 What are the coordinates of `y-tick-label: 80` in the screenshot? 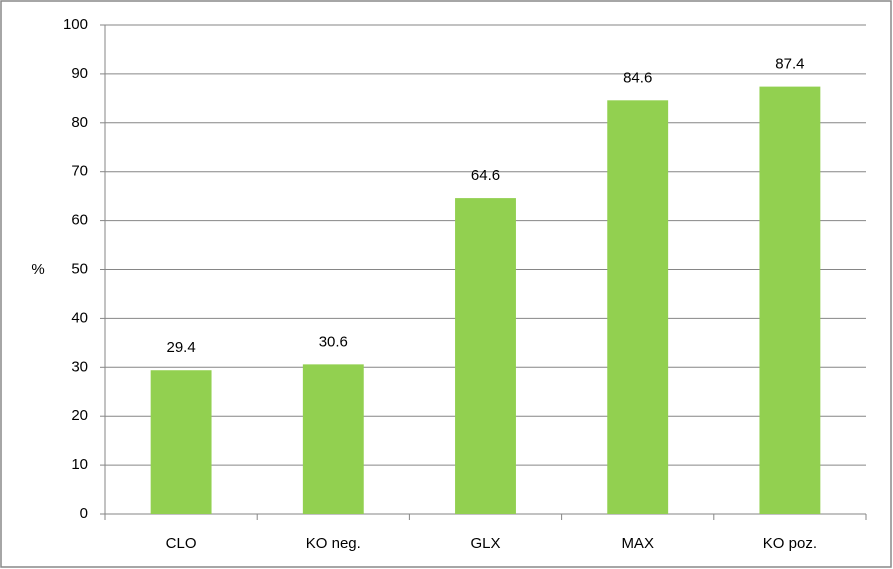 It's located at (79, 122).